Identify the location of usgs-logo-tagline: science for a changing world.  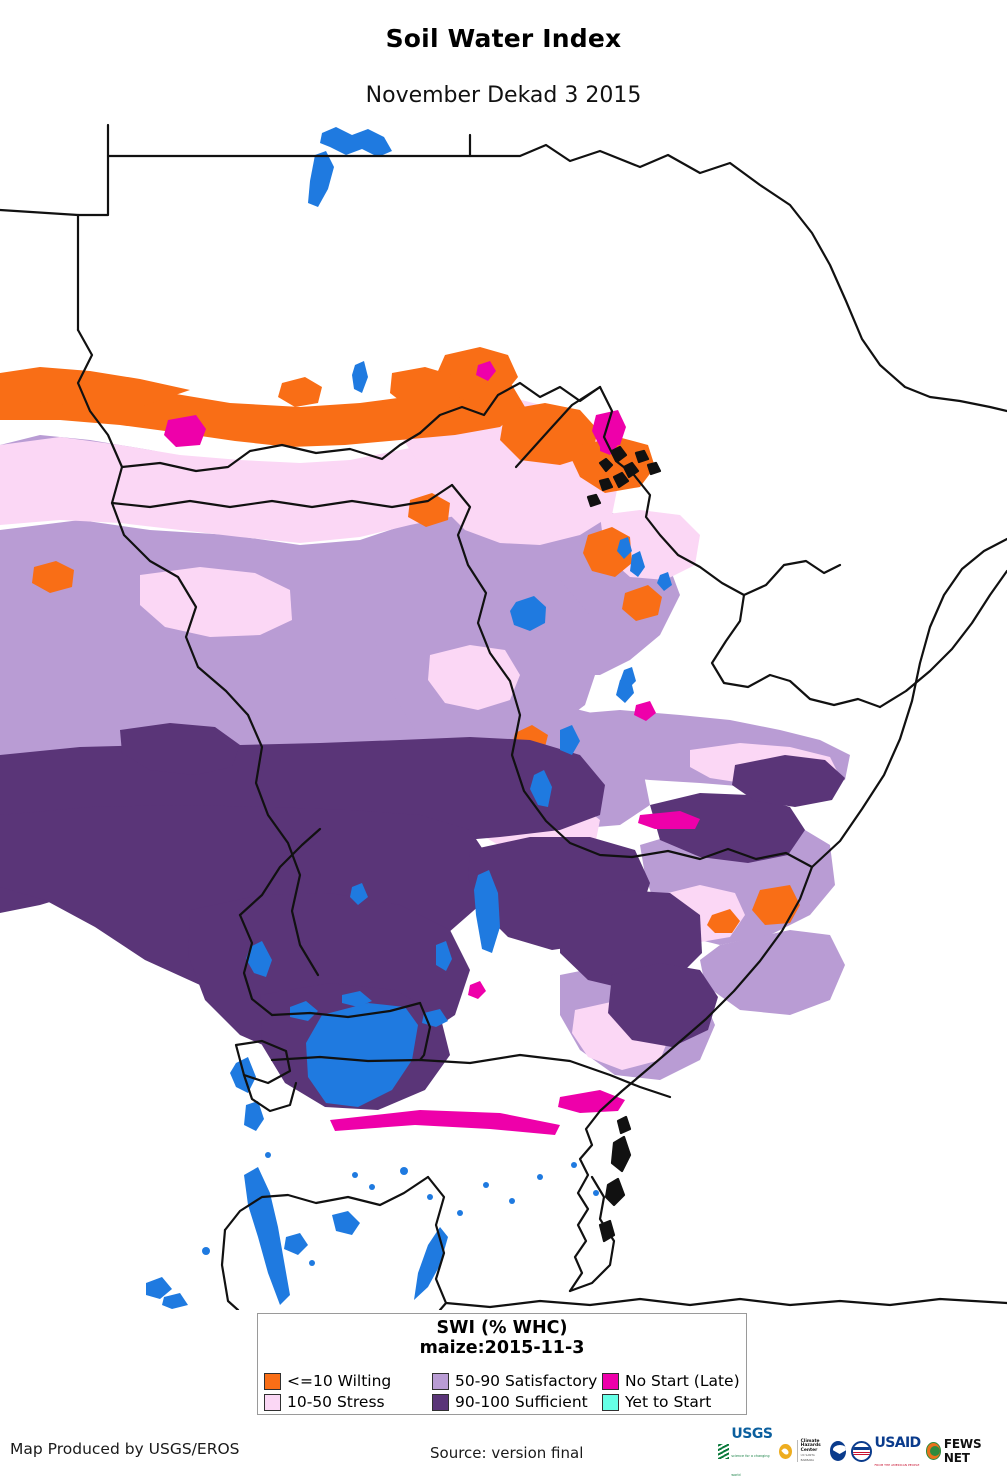
(750, 1465).